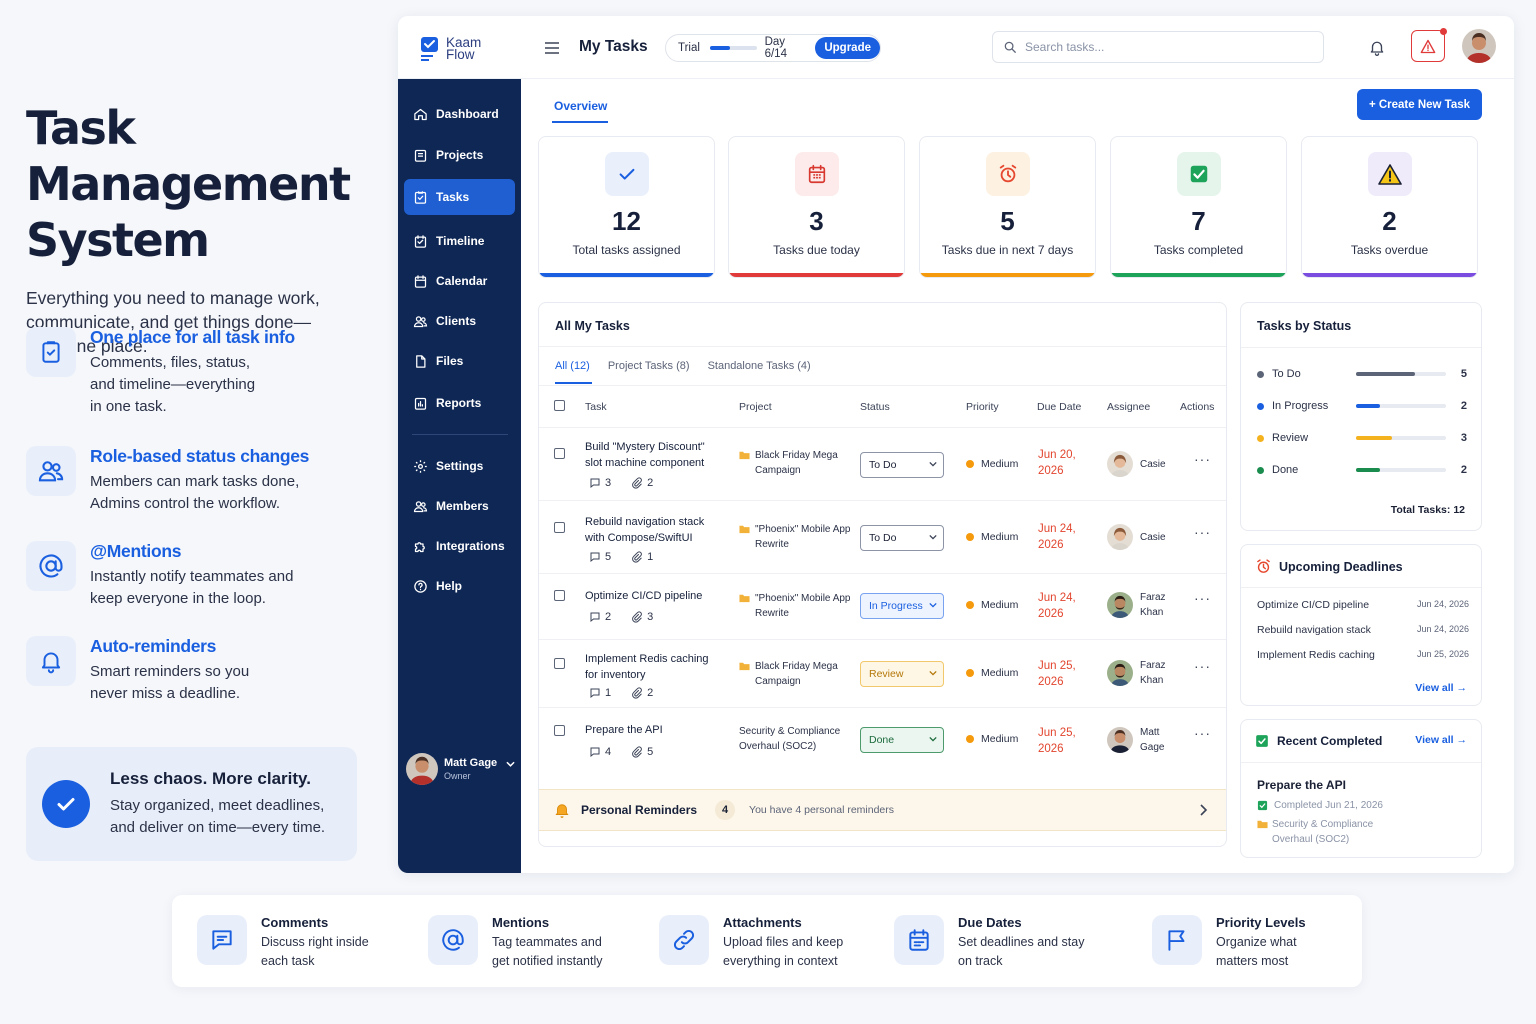 Image resolution: width=1536 pixels, height=1024 pixels. I want to click on calendar-icon, so click(919, 940).